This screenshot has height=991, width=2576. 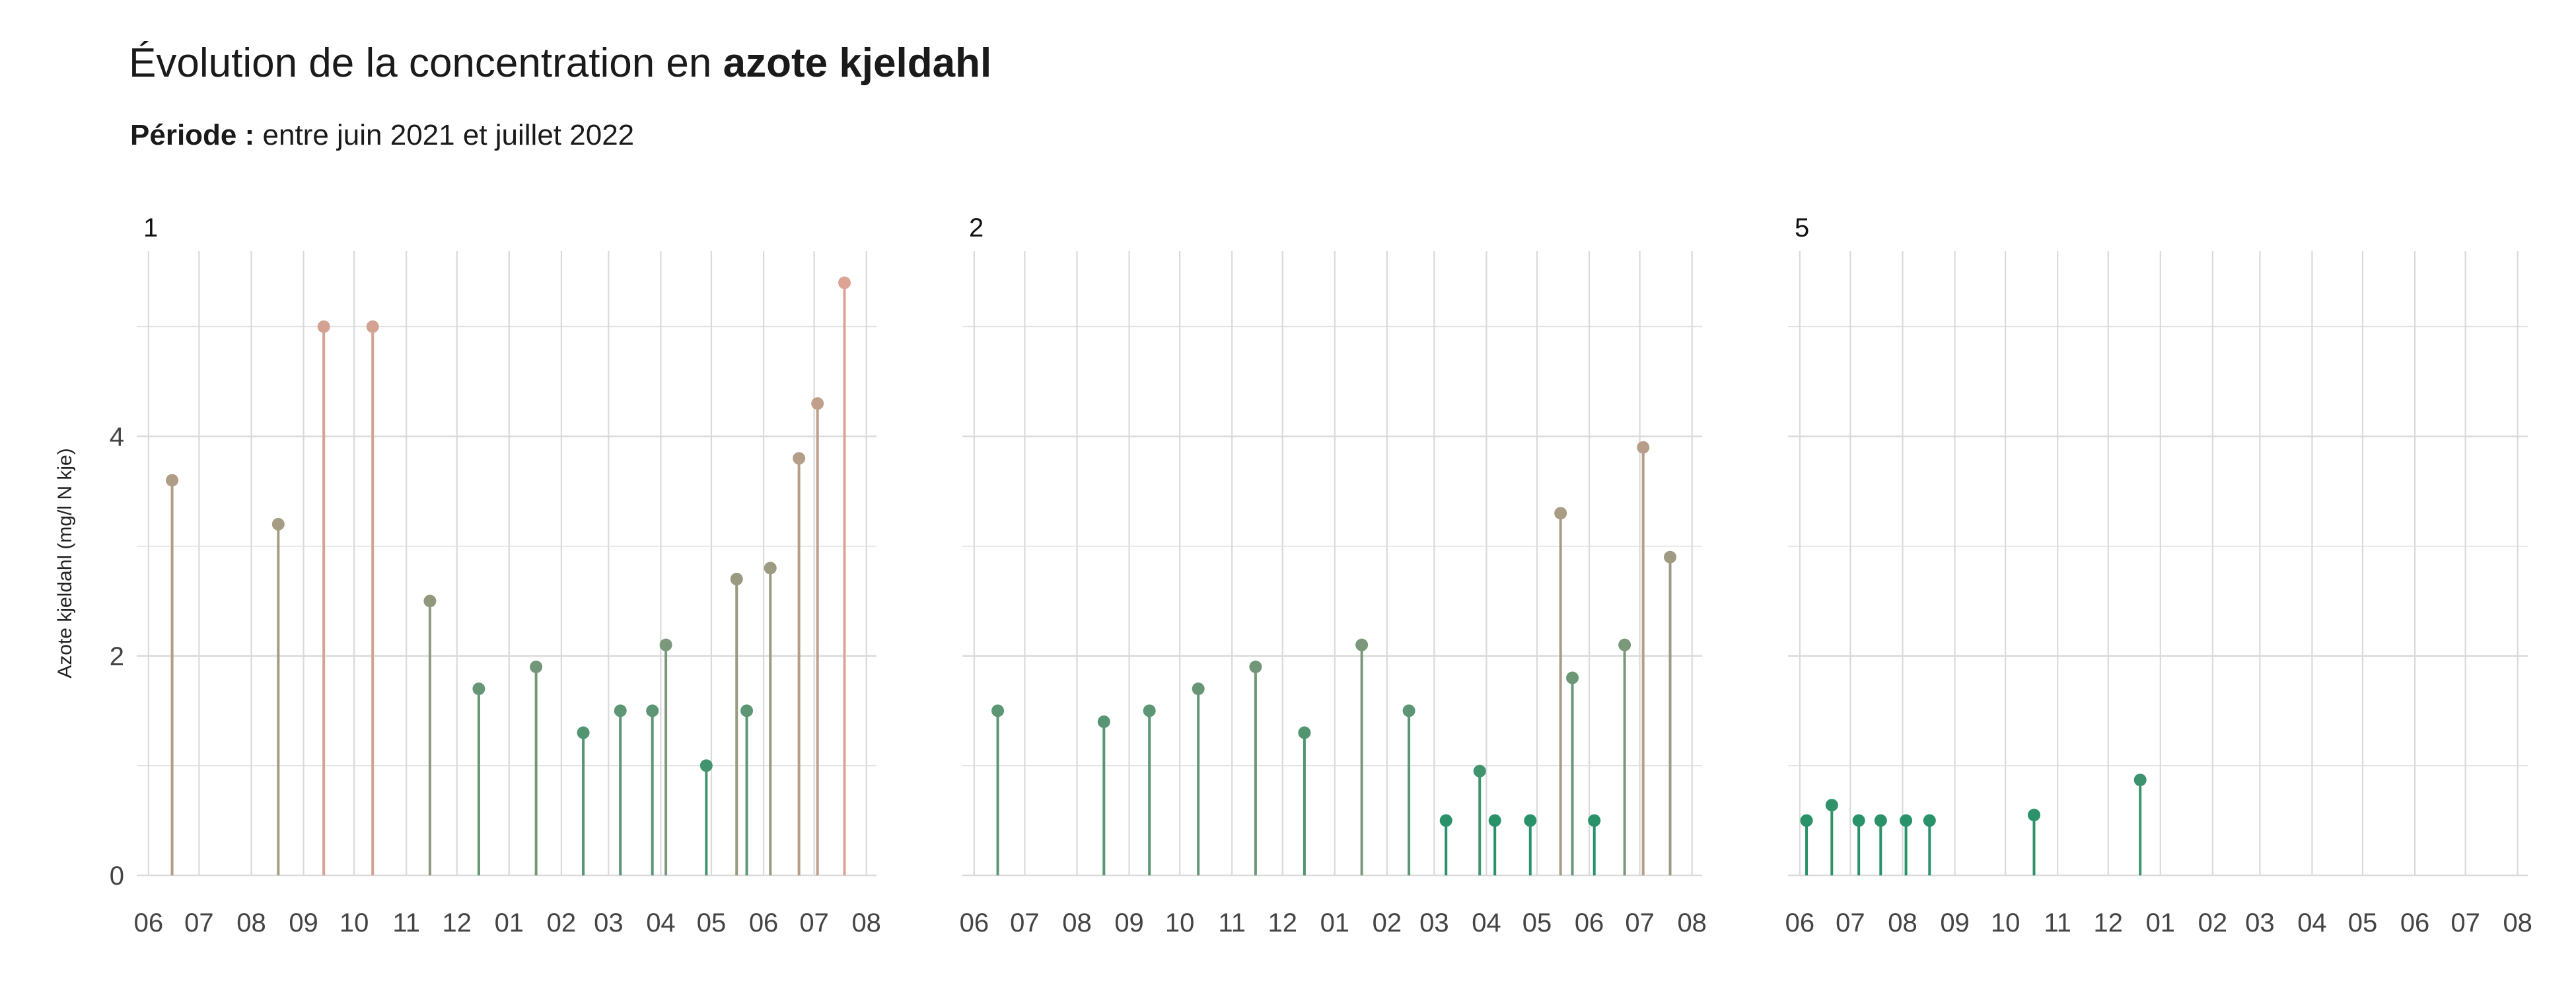 What do you see at coordinates (426, 63) in the screenshot?
I see `chart-title-prefix: Évolution de la concentration en` at bounding box center [426, 63].